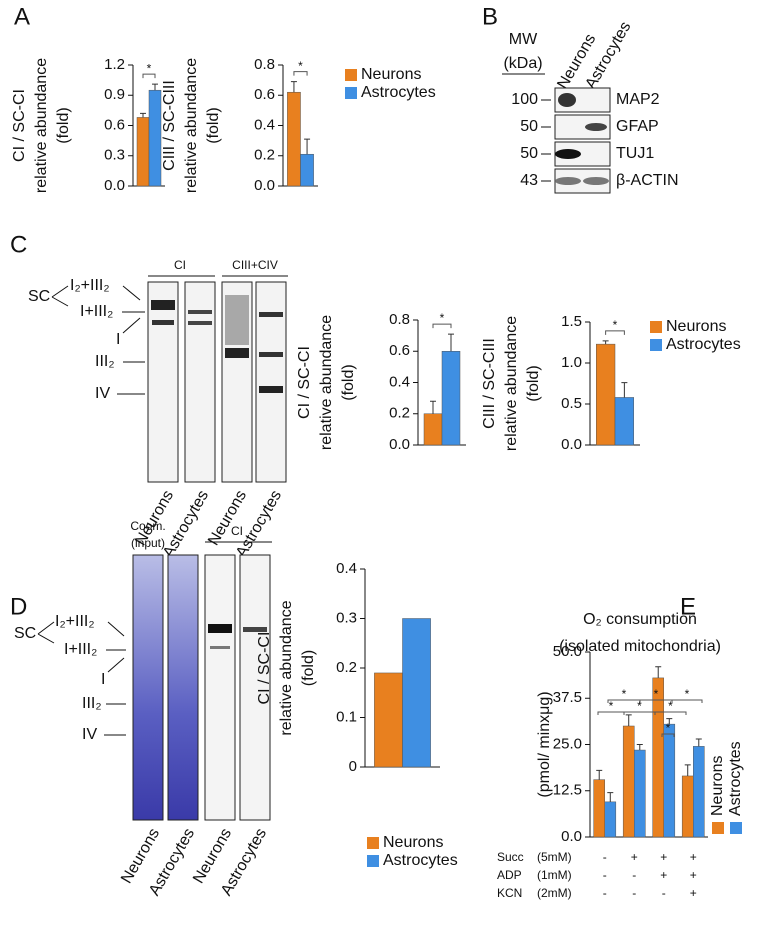 The width and height of the screenshot is (762, 945). What do you see at coordinates (148, 543) in the screenshot?
I see `group-label: (input)` at bounding box center [148, 543].